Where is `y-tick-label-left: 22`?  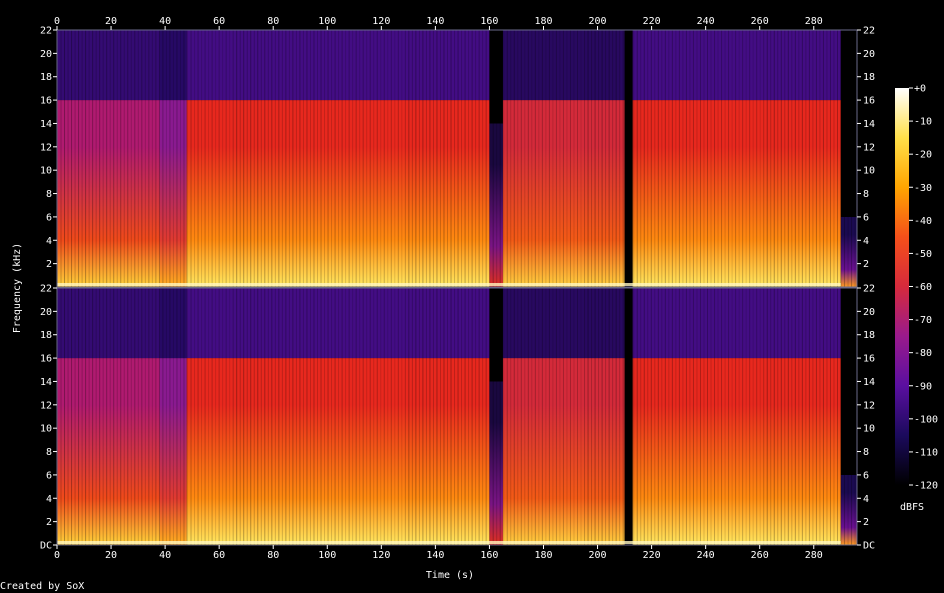 y-tick-label-left: 22 is located at coordinates (46, 289).